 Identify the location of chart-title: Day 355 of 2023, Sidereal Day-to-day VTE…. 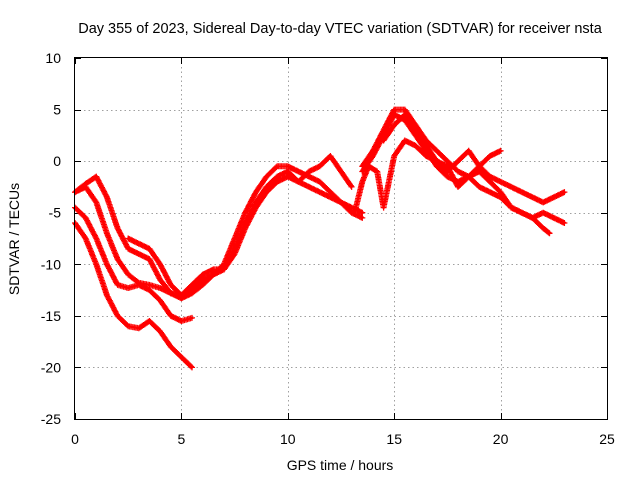
(340, 29).